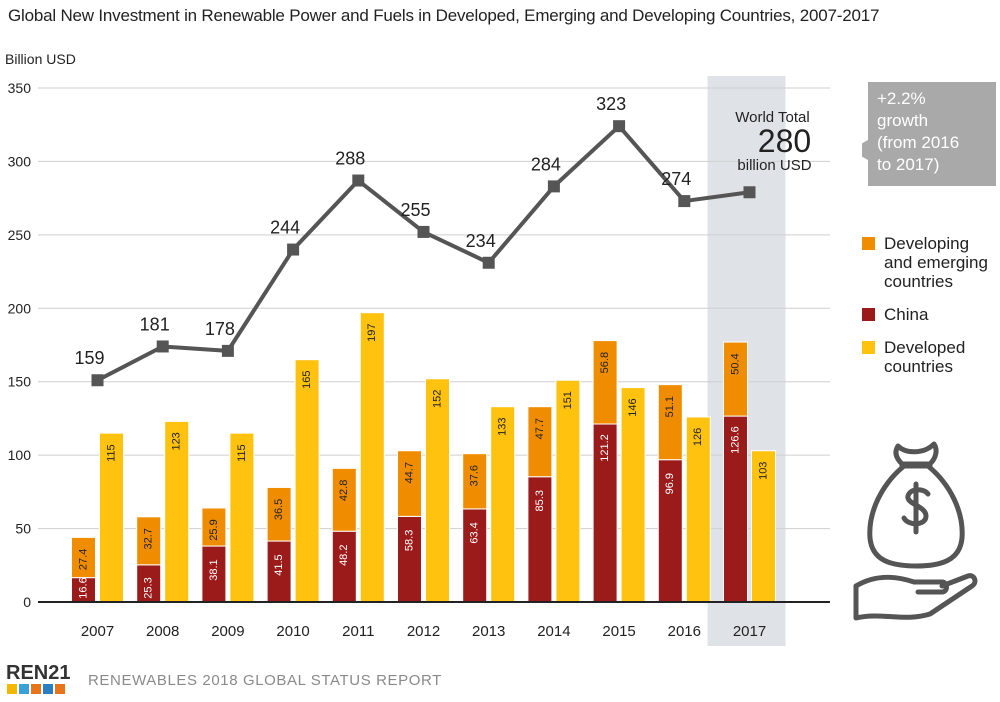 This screenshot has width=1000, height=702. I want to click on bar-developing-2009, so click(214, 527).